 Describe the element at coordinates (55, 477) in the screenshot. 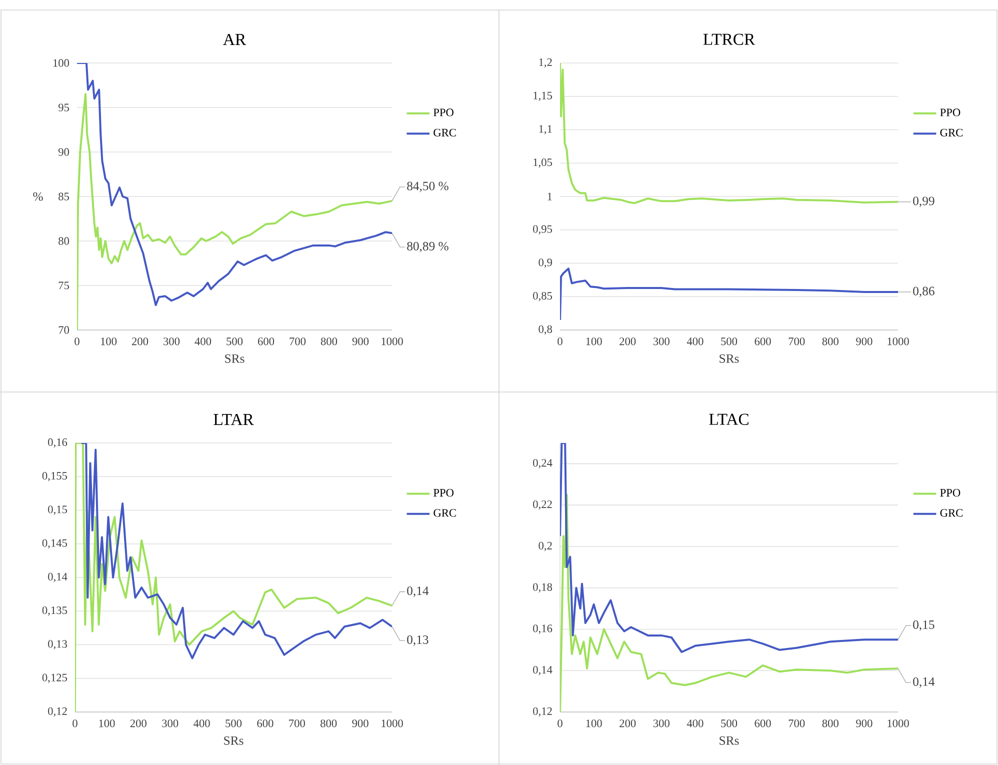

I see `y-tick-label: 0,155` at that location.